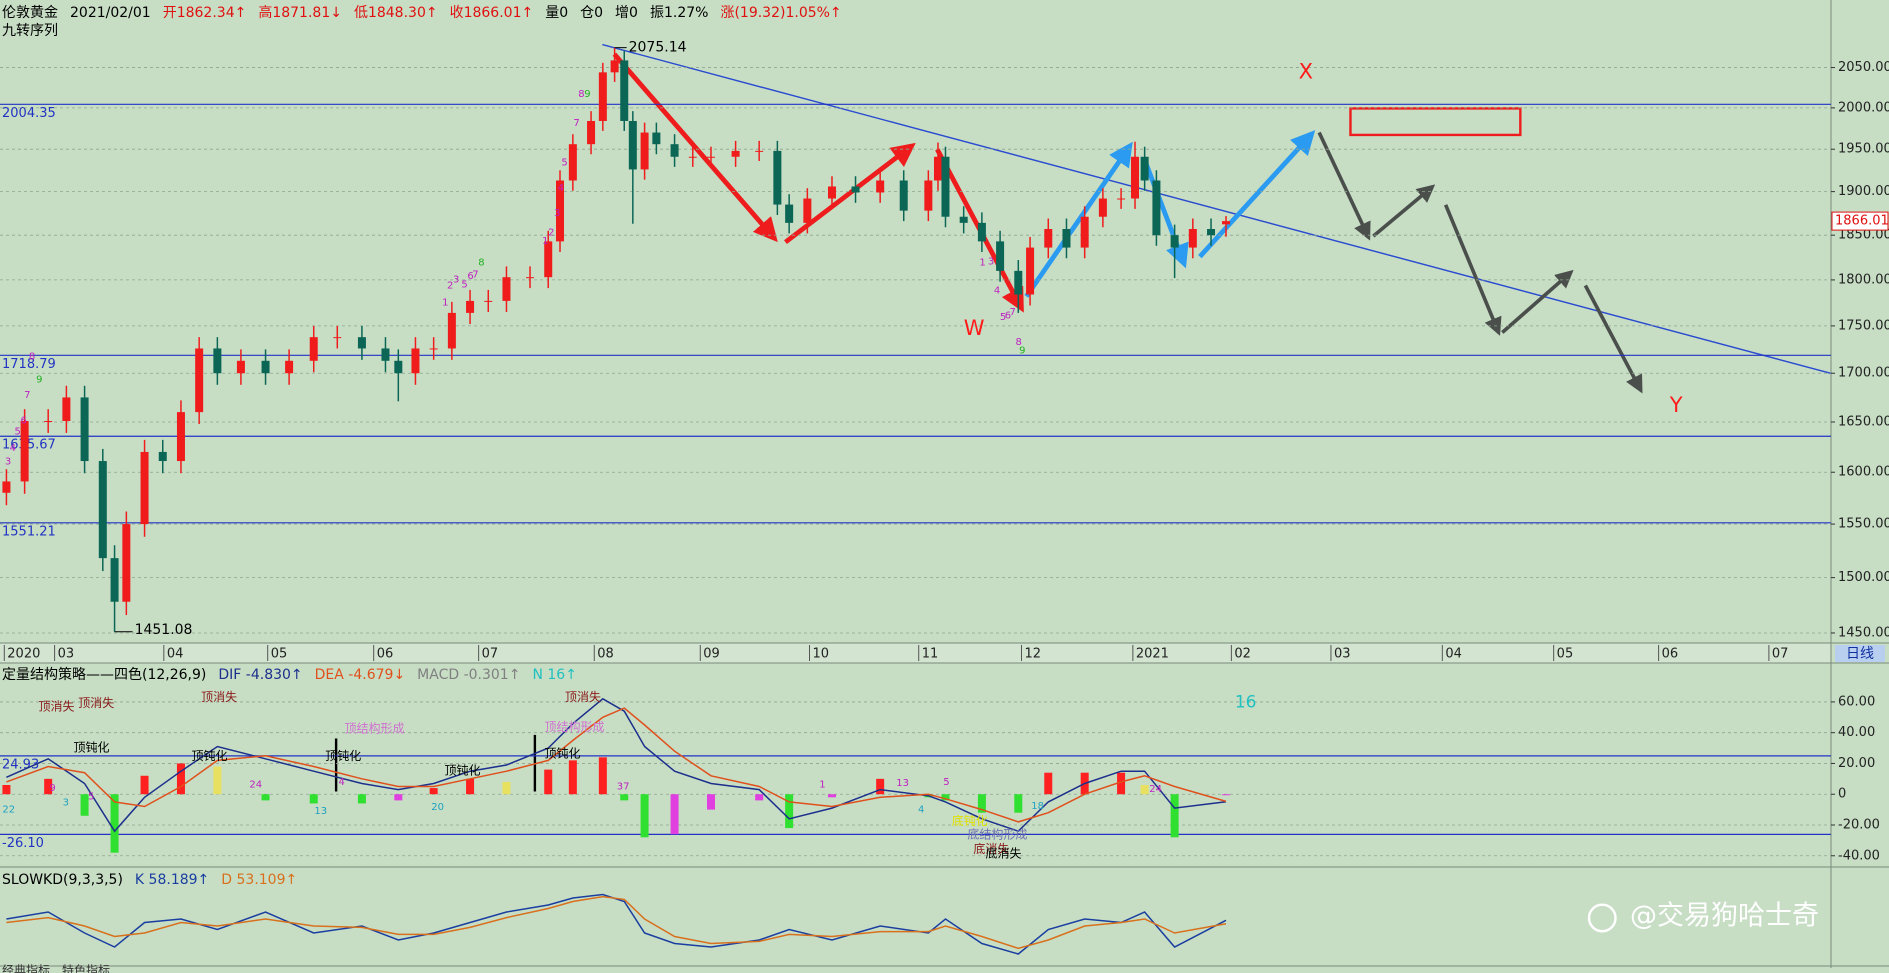 This screenshot has width=1889, height=973. What do you see at coordinates (1724, 916) in the screenshot?
I see `watermark: @交易狗哈士奇` at bounding box center [1724, 916].